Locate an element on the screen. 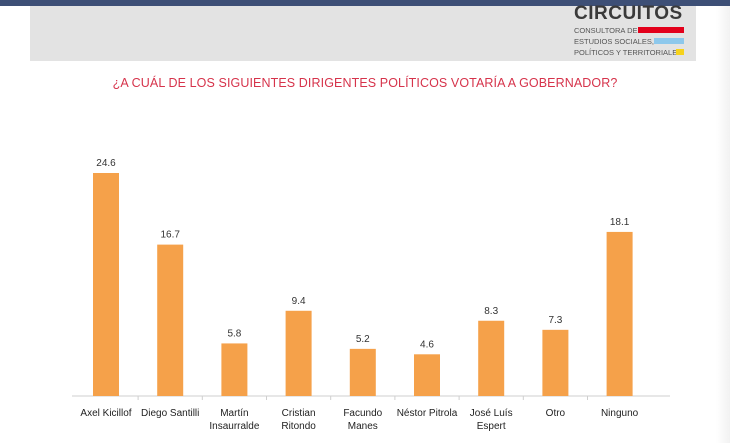 The width and height of the screenshot is (730, 443). logo-blue-bar is located at coordinates (669, 41).